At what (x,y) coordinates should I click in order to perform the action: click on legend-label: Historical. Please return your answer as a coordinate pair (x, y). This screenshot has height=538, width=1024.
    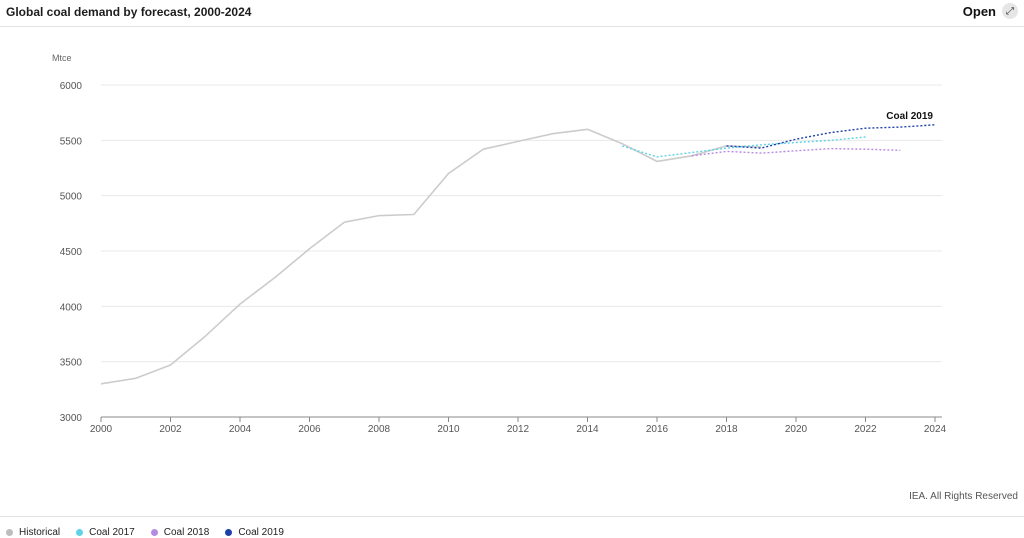
    Looking at the image, I should click on (40, 532).